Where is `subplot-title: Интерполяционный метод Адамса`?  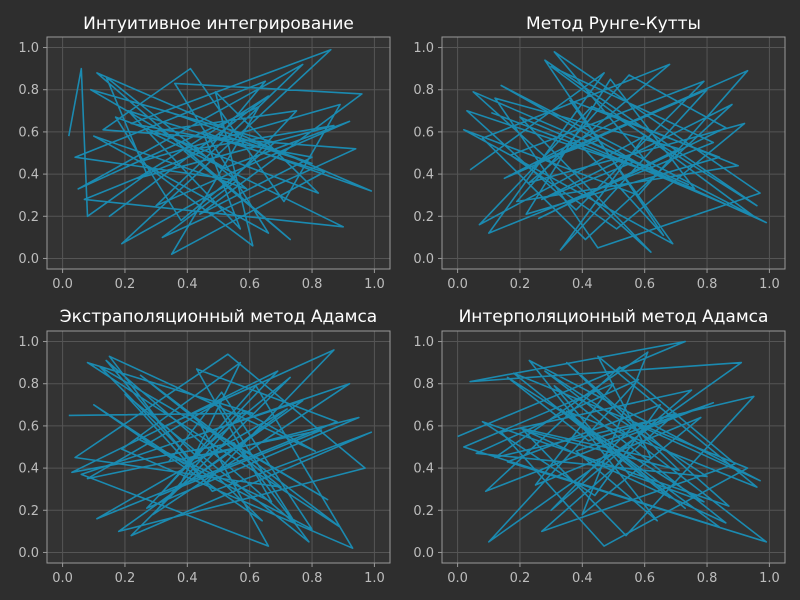 subplot-title: Интерполяционный метод Адамса is located at coordinates (614, 317).